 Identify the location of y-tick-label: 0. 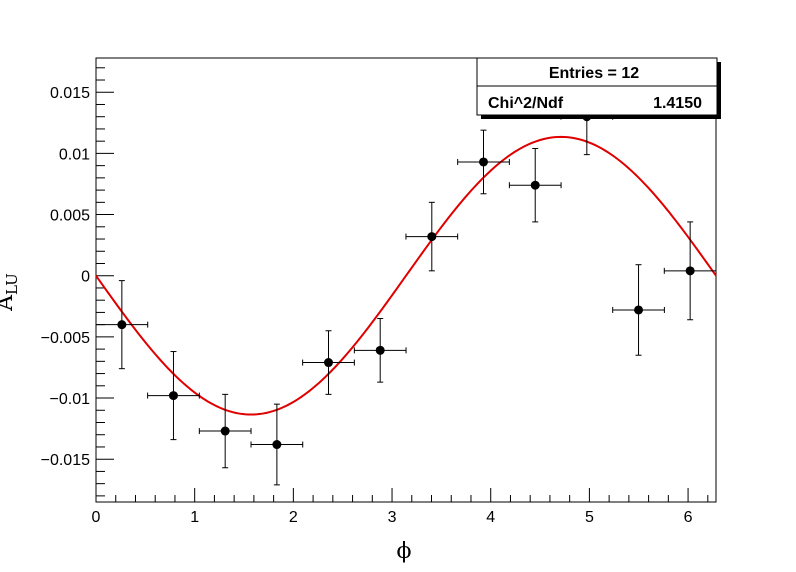
(85, 277).